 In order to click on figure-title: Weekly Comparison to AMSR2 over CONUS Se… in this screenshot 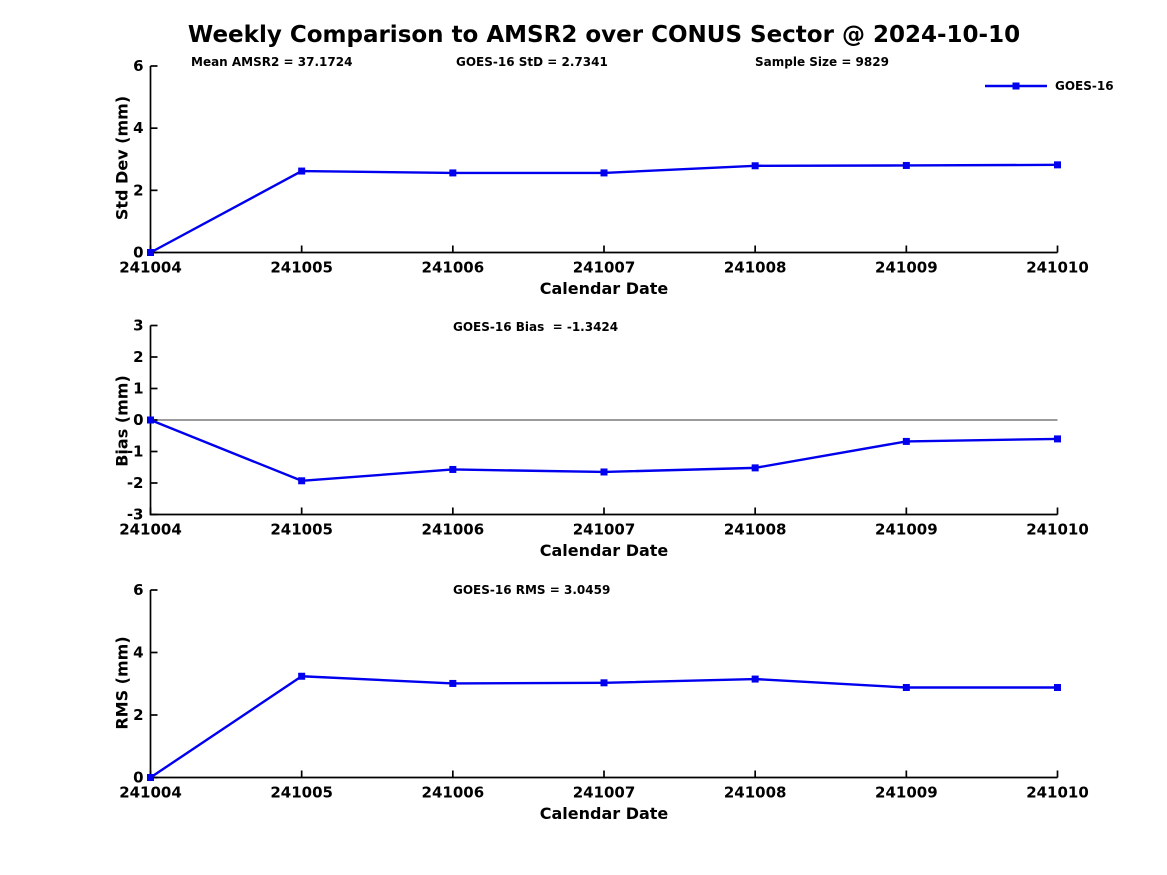, I will do `click(604, 35)`.